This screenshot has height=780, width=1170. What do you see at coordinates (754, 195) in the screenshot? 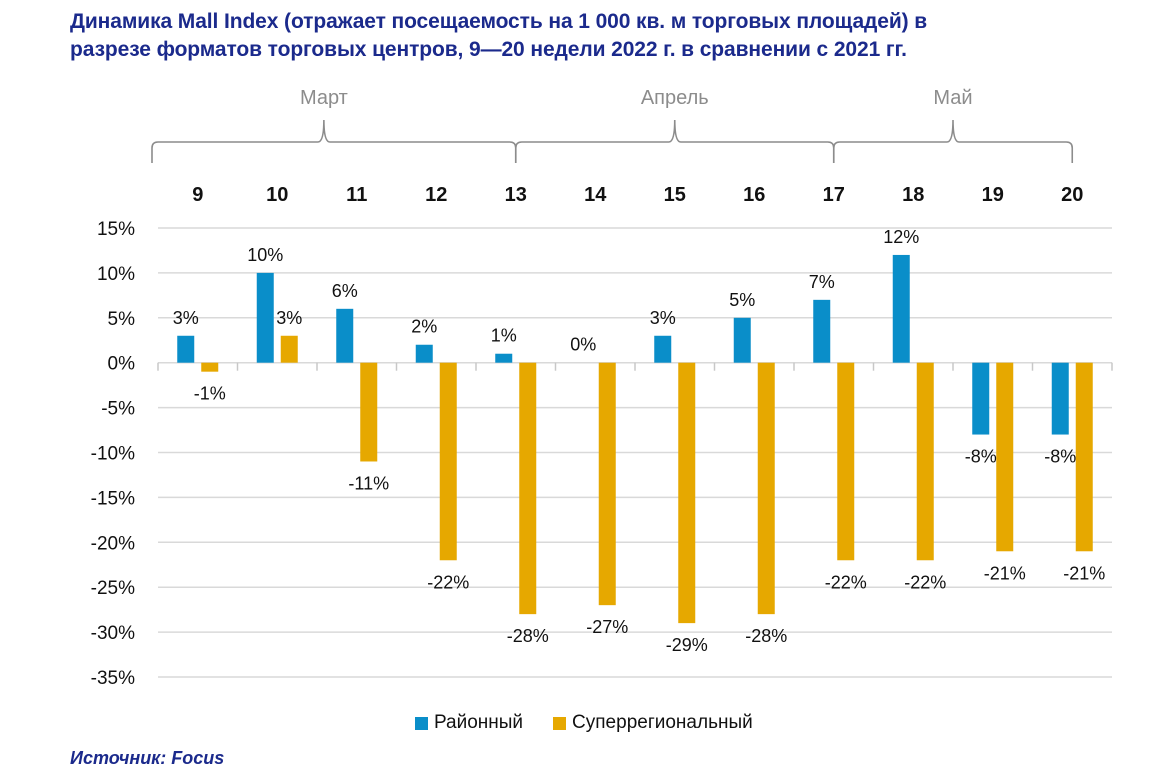
I see `x-tick-label: 16` at bounding box center [754, 195].